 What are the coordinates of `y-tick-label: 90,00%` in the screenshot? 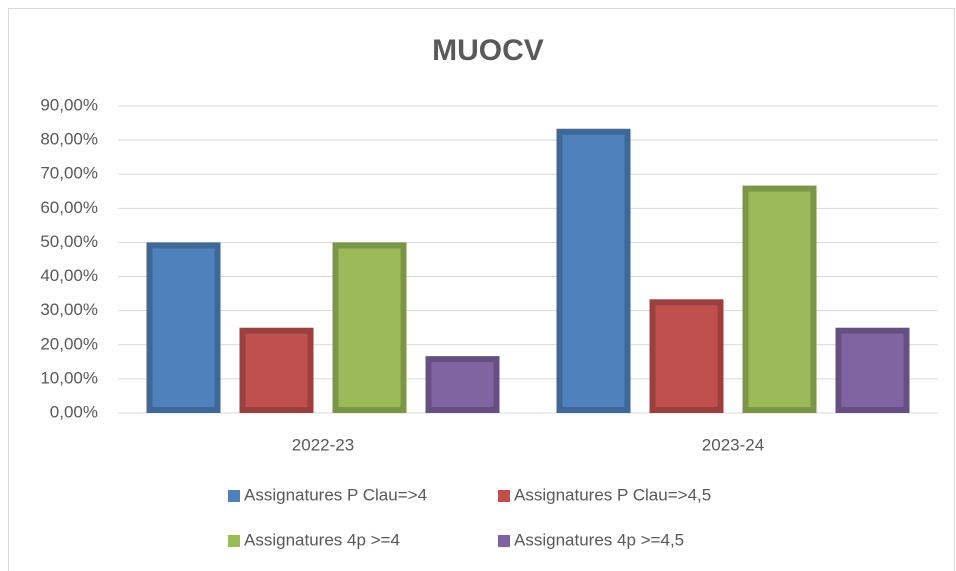 It's located at (69, 104).